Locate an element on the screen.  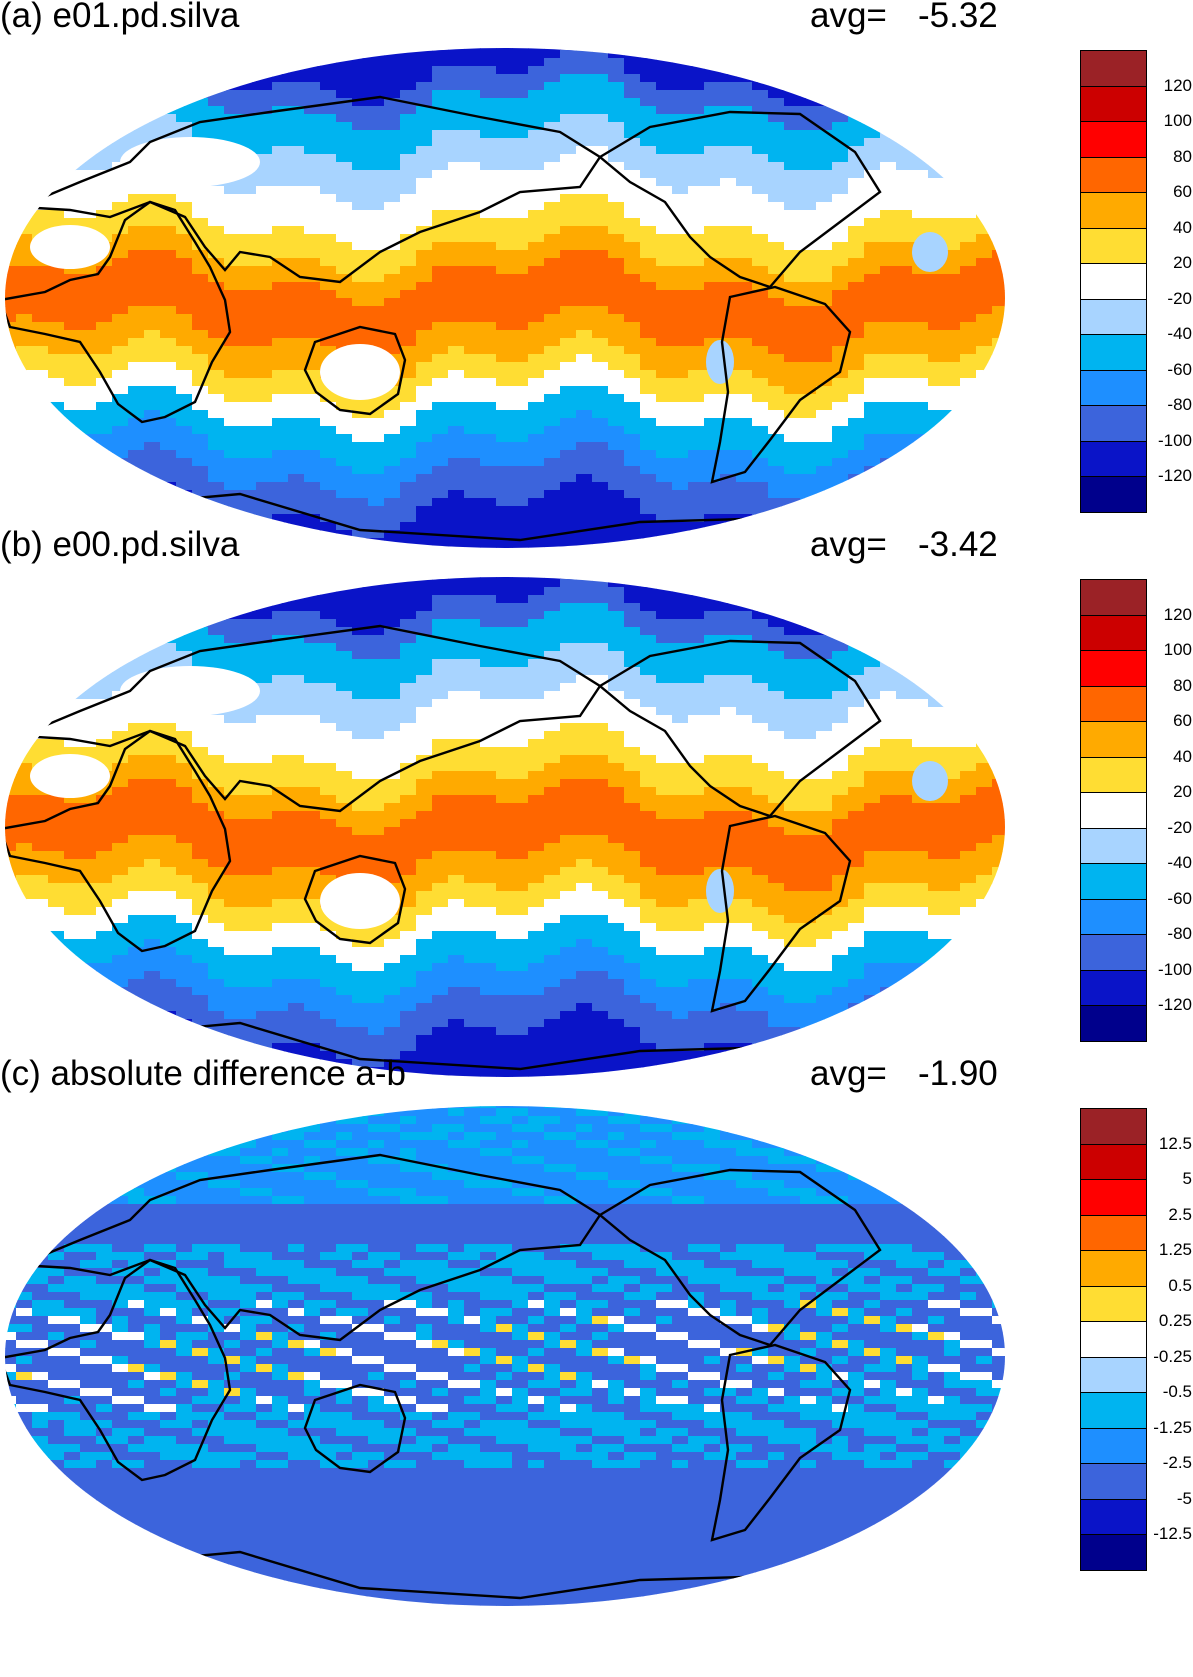
panel-title: (a) e01.pd.silva is located at coordinates (120, 17).